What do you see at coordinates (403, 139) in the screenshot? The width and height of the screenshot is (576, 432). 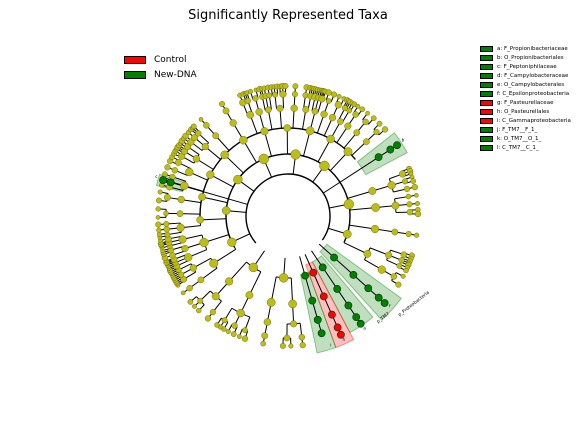 I see `band-marker: b` at bounding box center [403, 139].